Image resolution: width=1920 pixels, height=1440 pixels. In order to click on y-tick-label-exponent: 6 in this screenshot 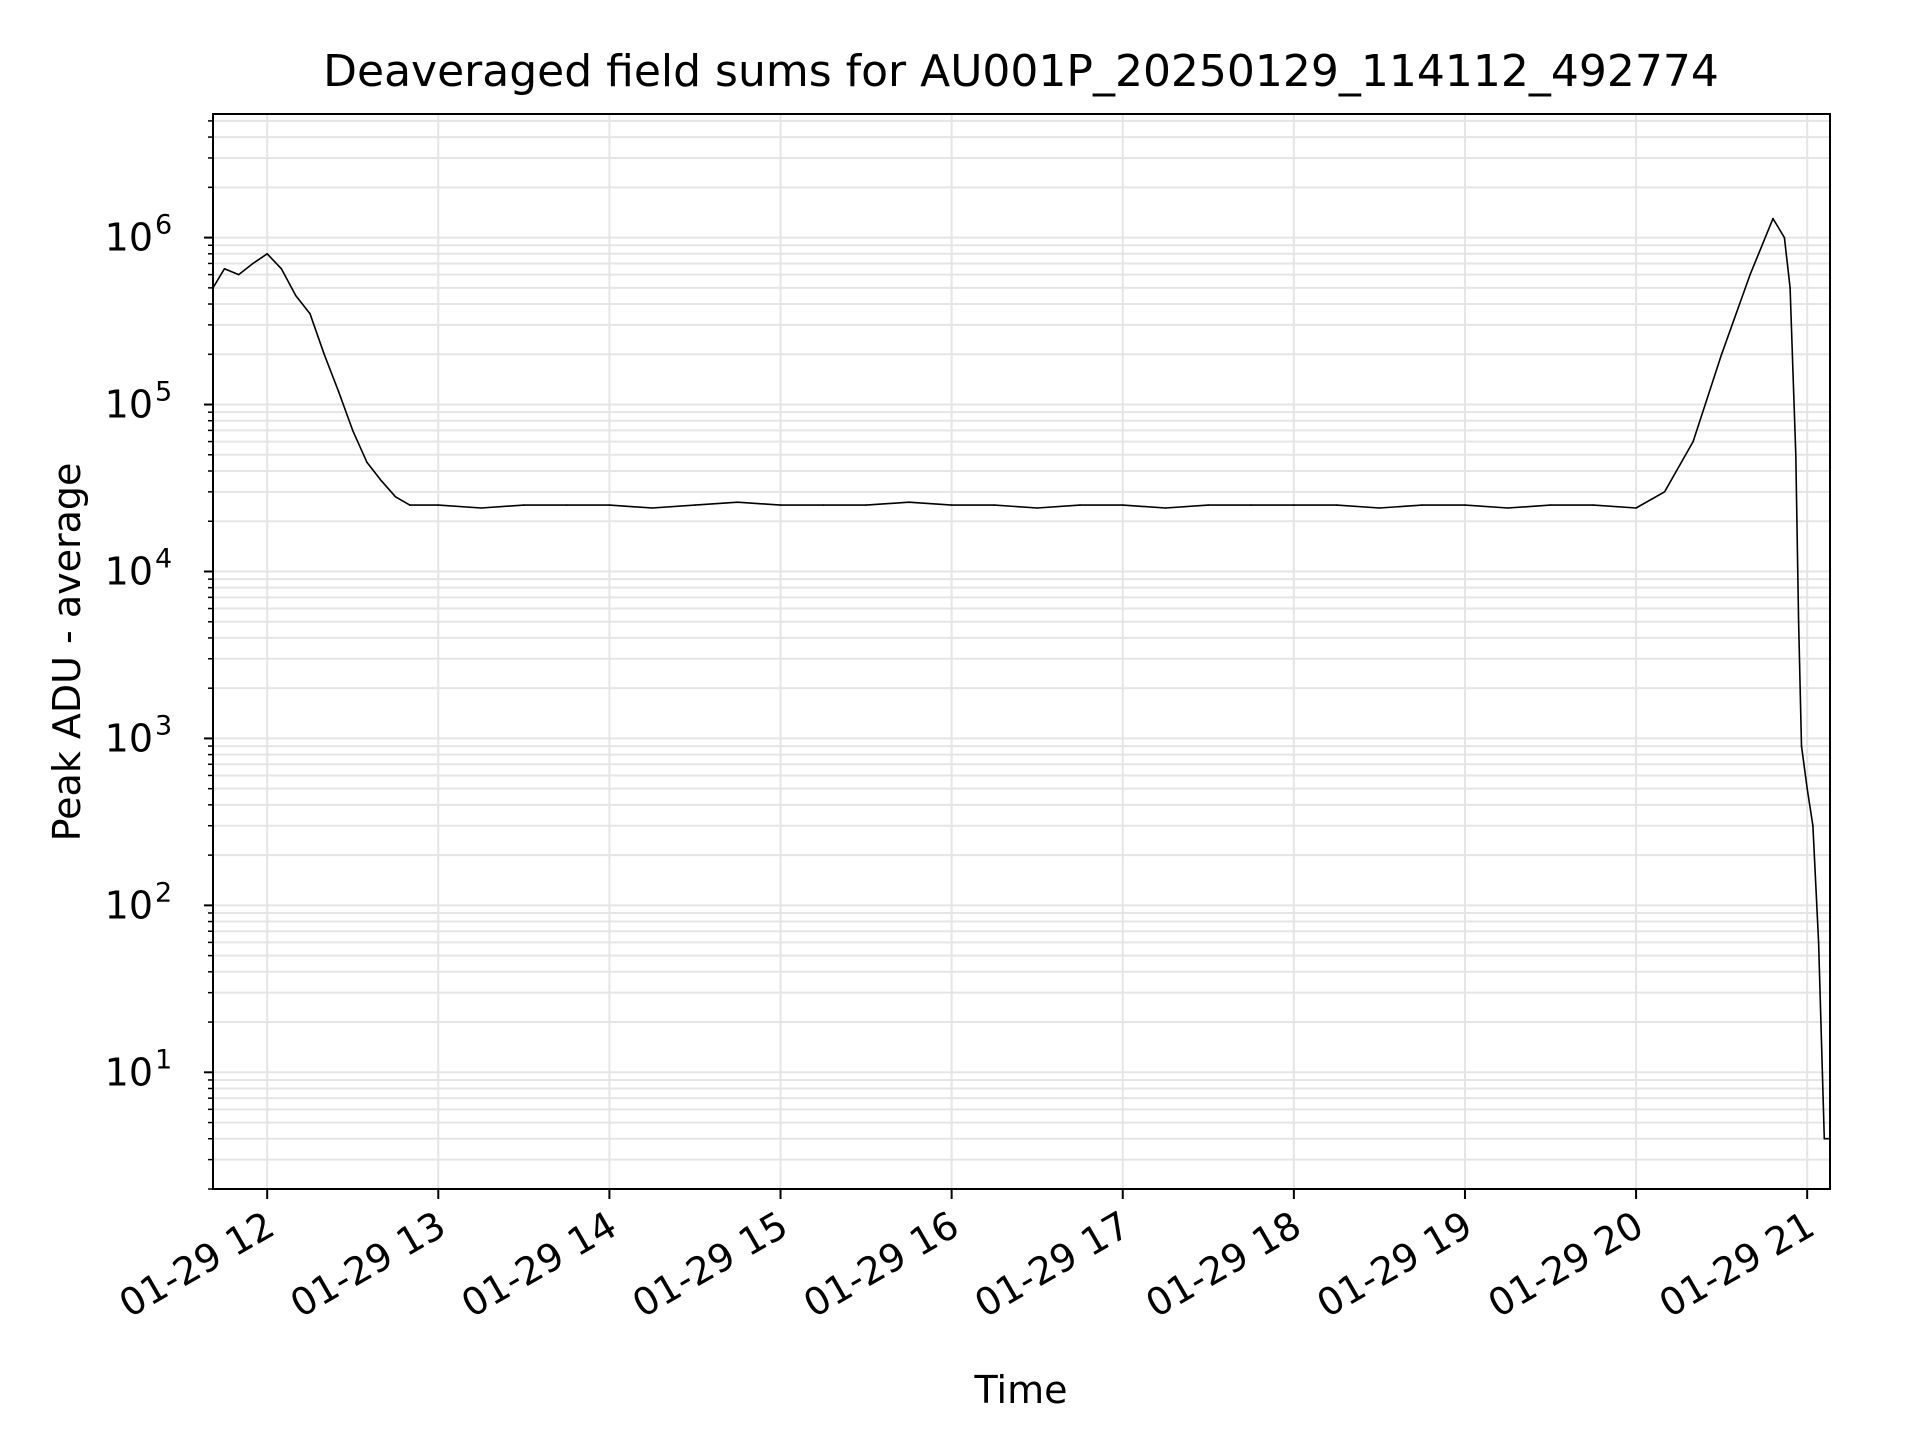, I will do `click(163, 225)`.